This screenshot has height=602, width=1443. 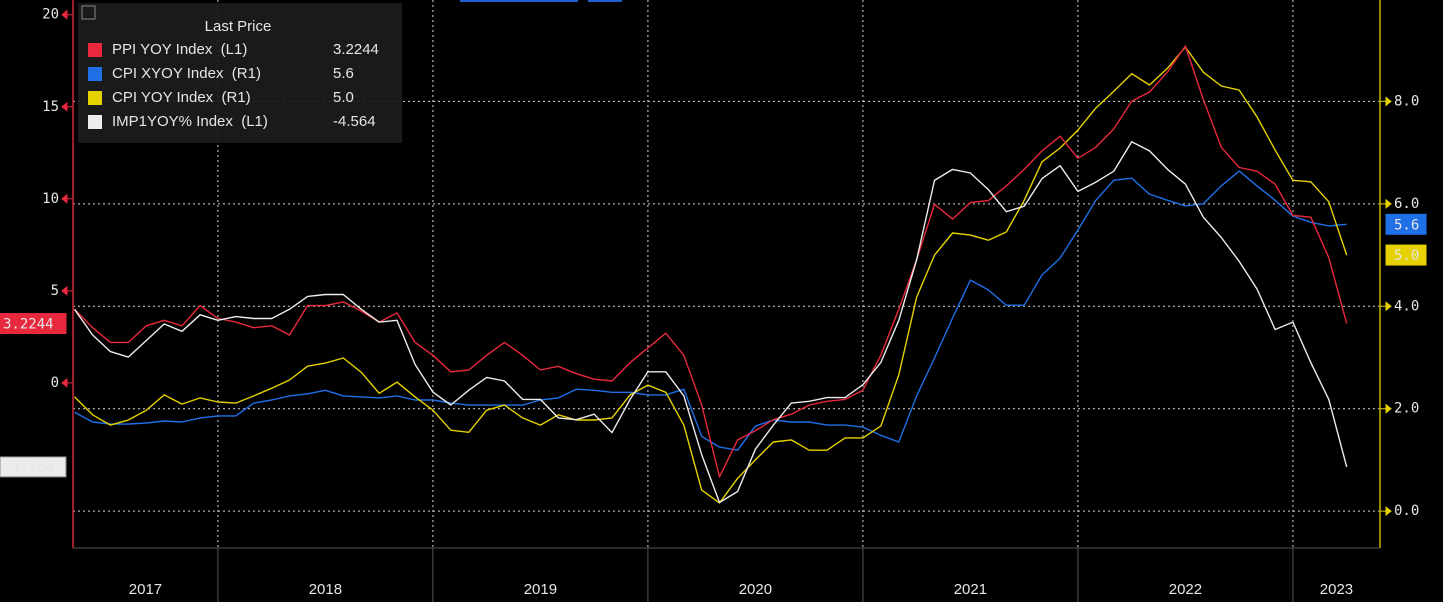 I want to click on y-tick-label: 10, so click(x=50, y=199).